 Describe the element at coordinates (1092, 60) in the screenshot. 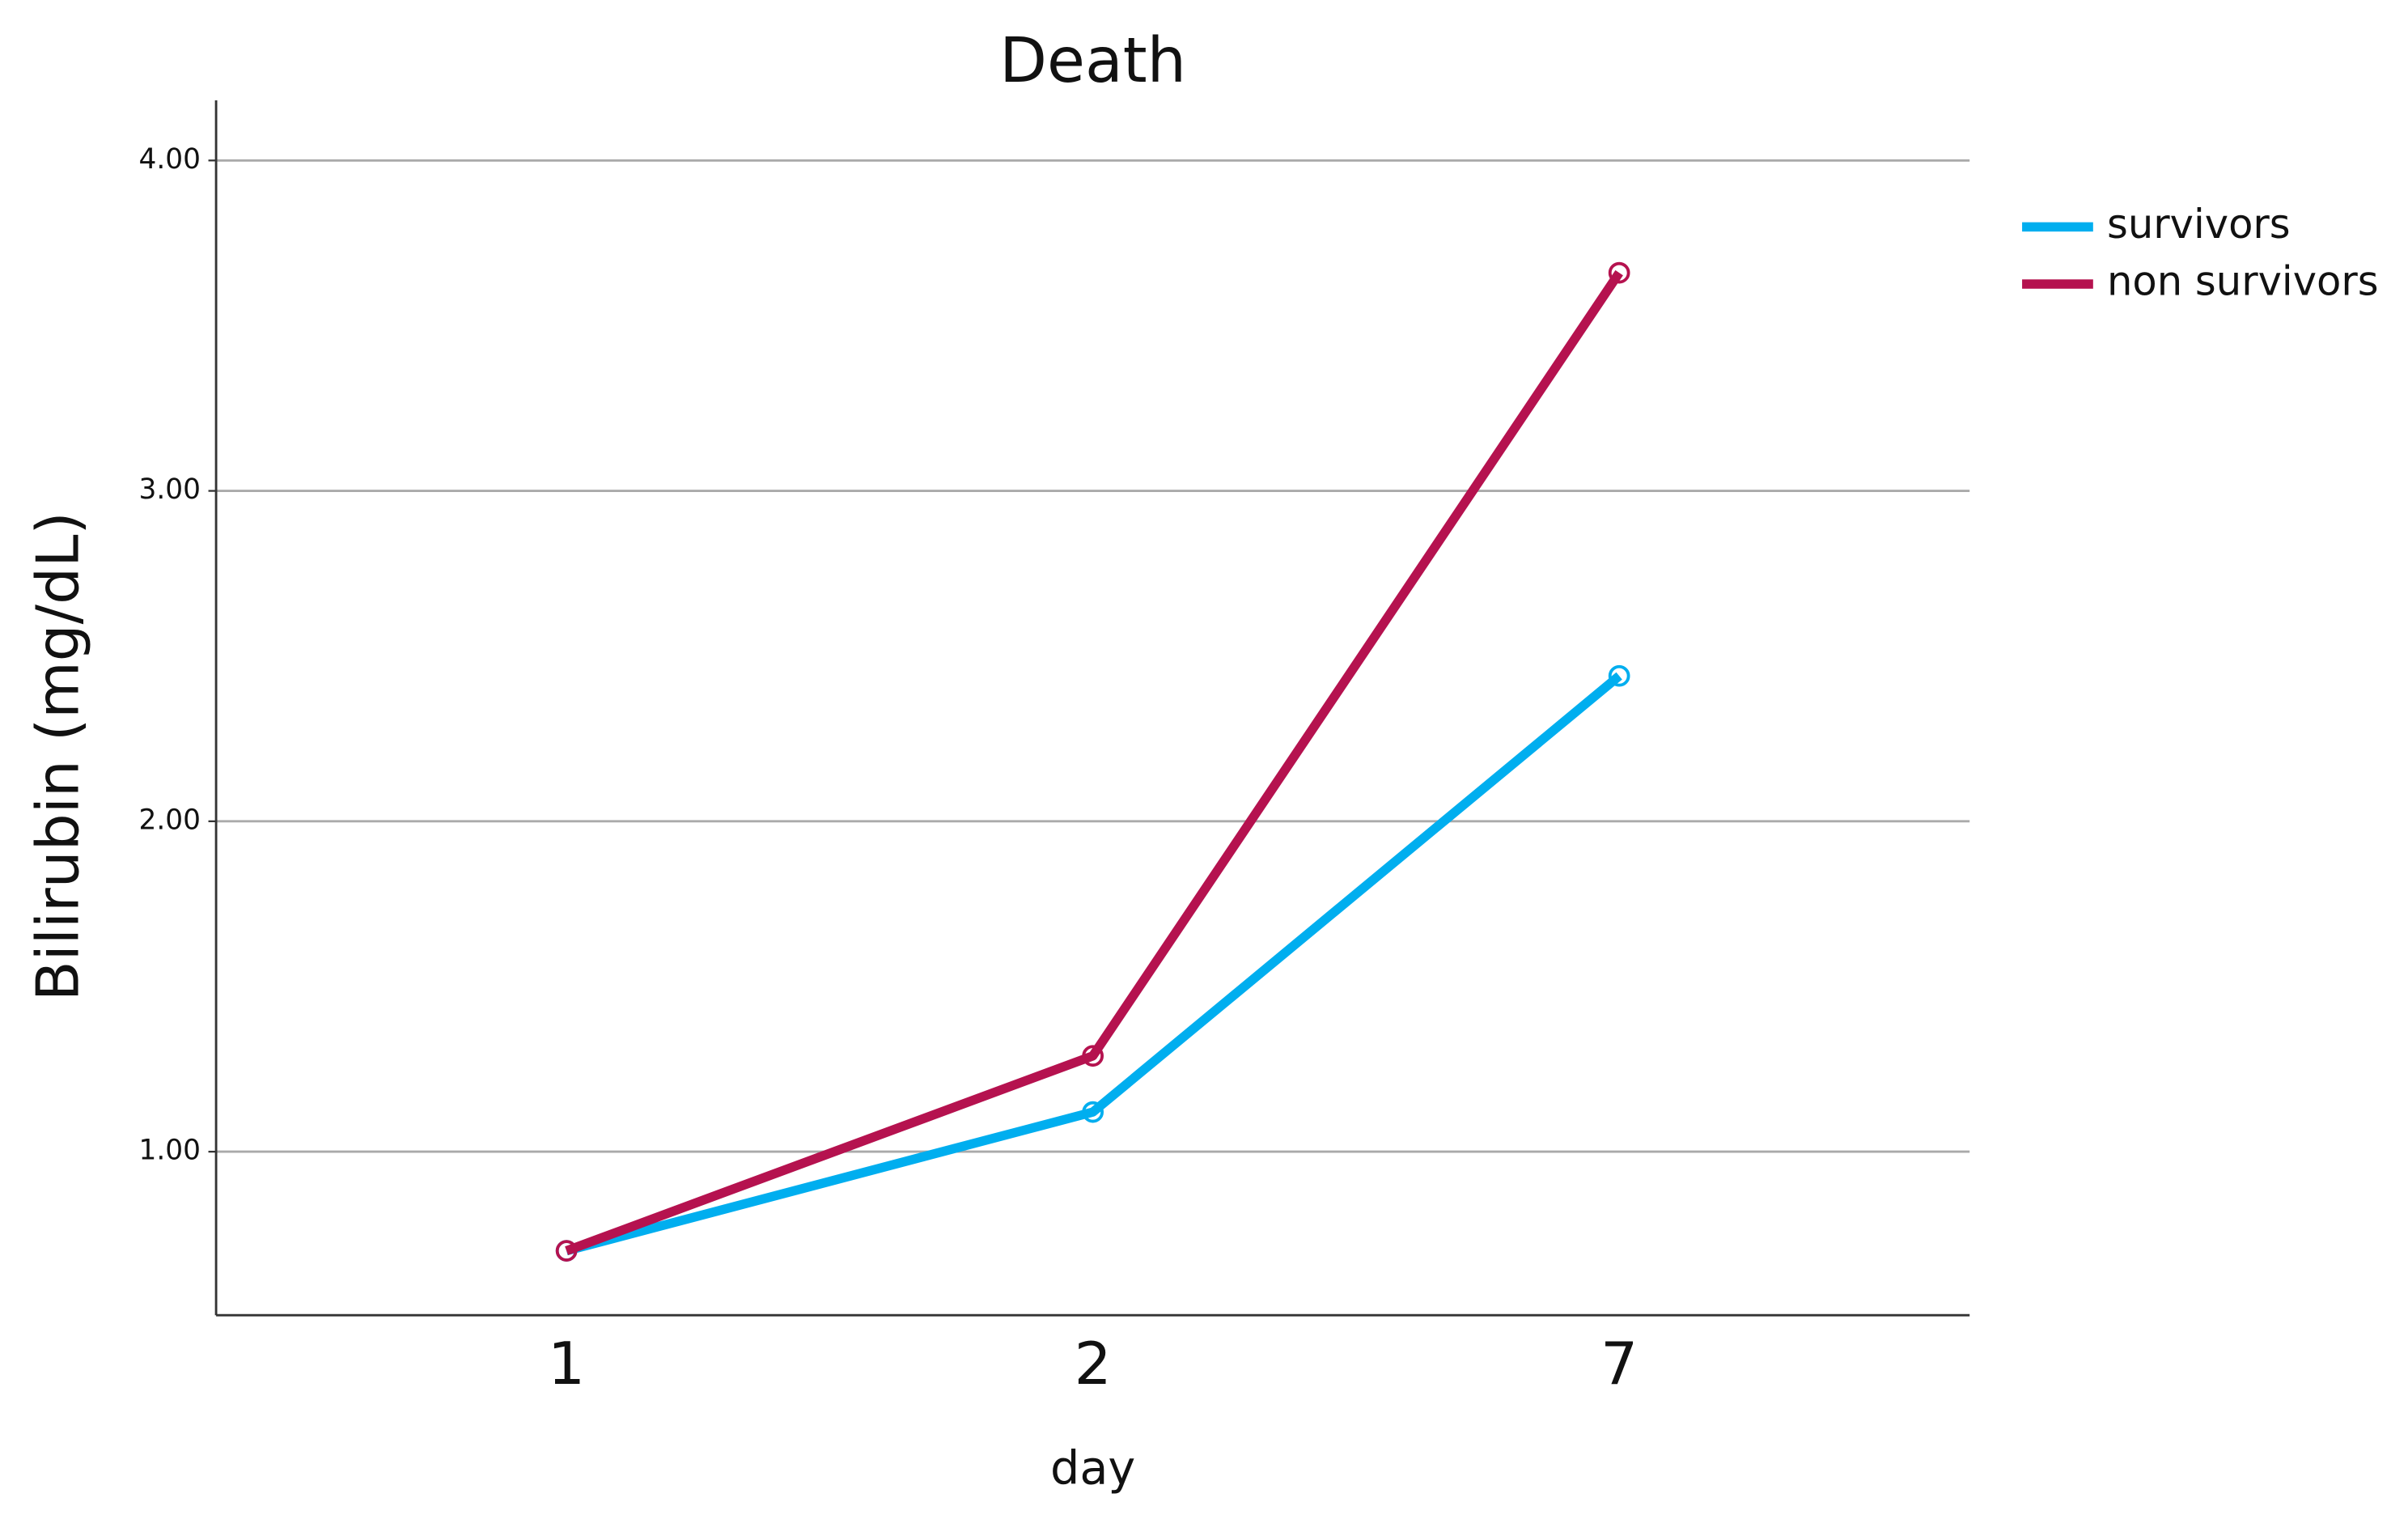

I see `chart-title: Death` at that location.